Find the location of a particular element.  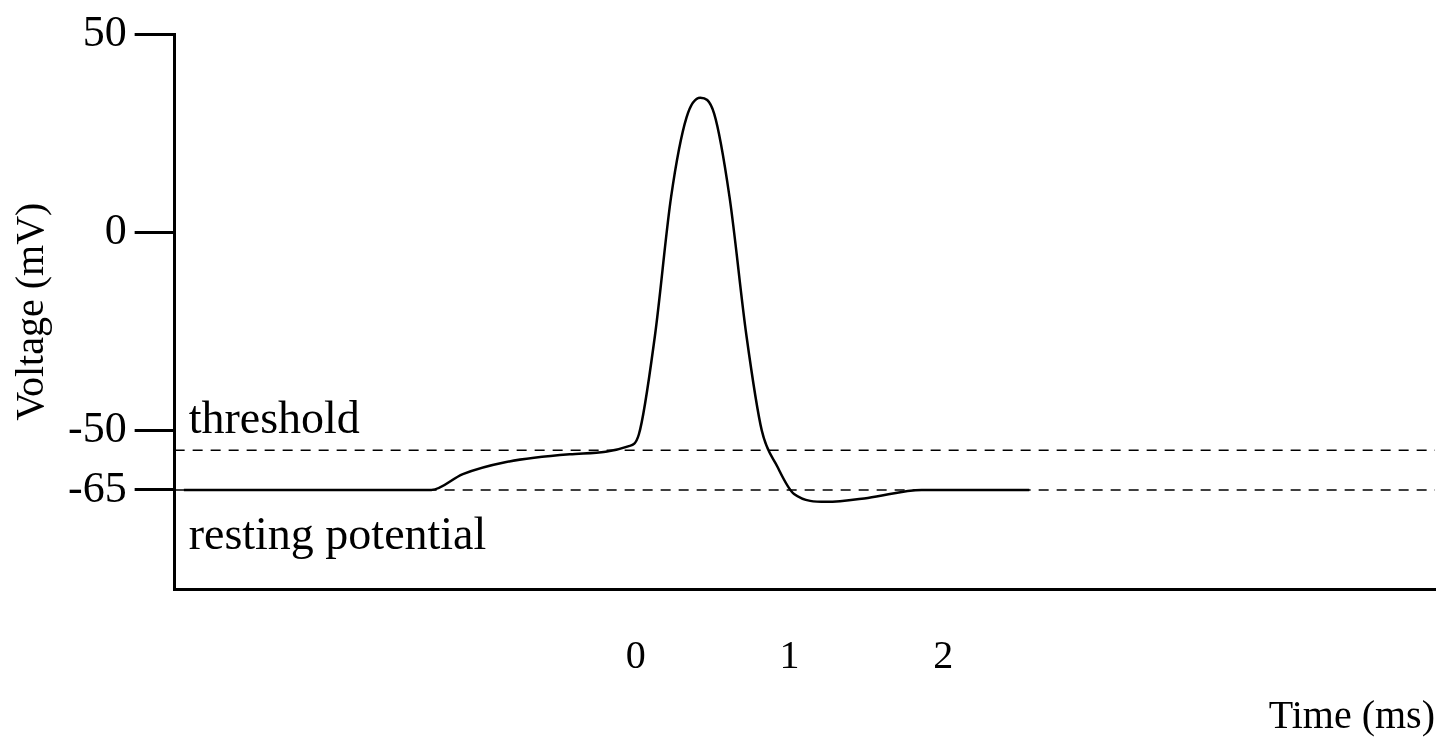

ref-line-label: resting potential is located at coordinates (337, 534).